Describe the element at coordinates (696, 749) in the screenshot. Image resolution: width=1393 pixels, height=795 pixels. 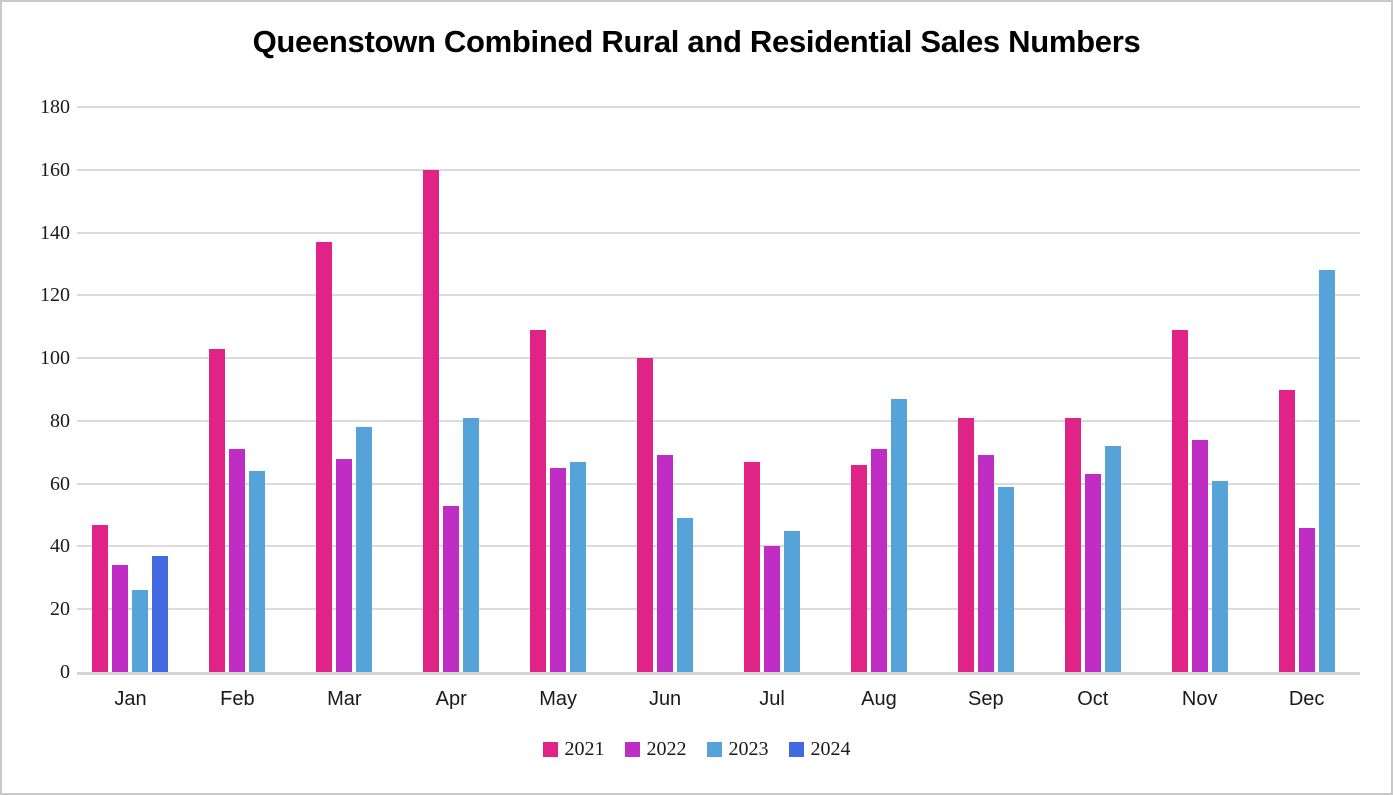
I see `legend: 2021 2022 2023 2024` at that location.